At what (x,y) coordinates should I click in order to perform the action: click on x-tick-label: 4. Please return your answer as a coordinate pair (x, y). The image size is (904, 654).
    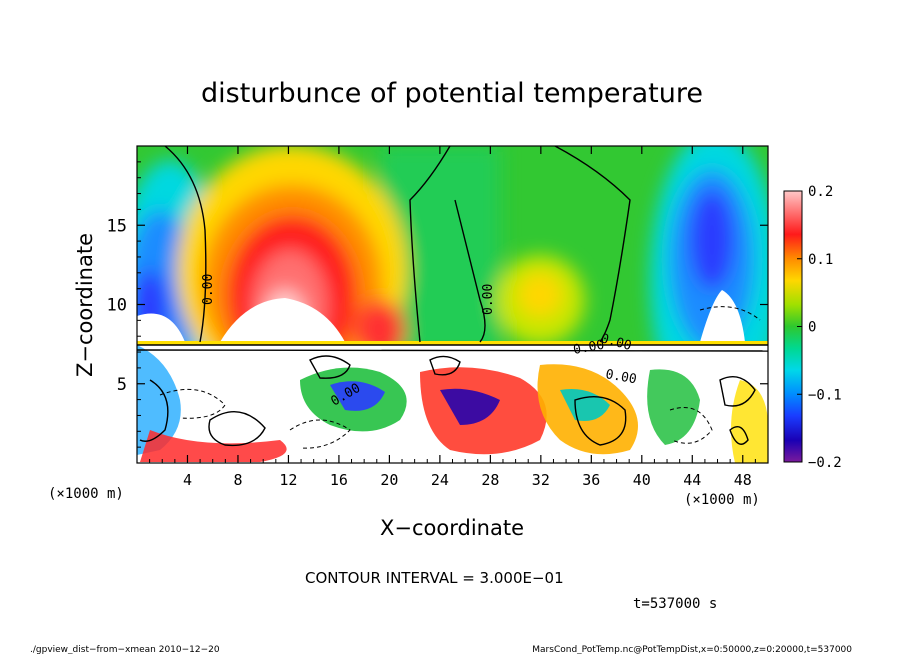
    Looking at the image, I should click on (187, 480).